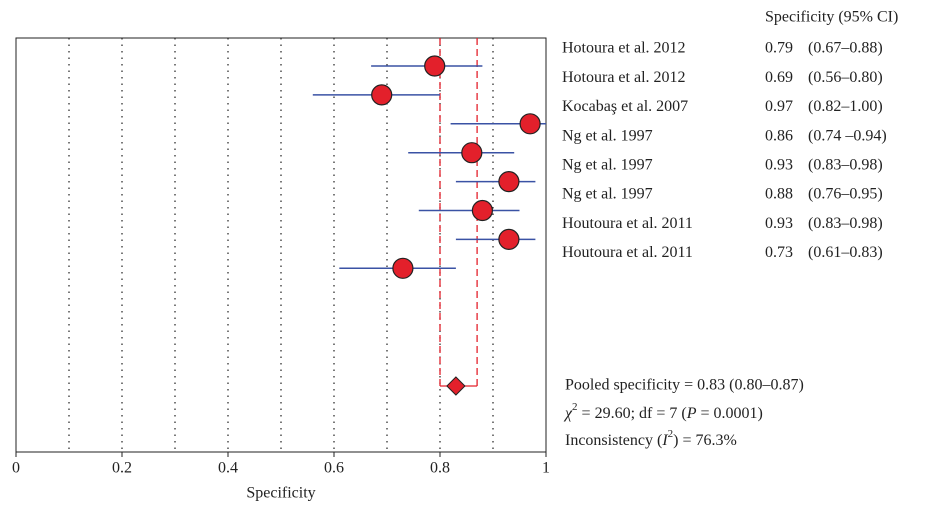  What do you see at coordinates (691, 413) in the screenshot?
I see `stat-part: P` at bounding box center [691, 413].